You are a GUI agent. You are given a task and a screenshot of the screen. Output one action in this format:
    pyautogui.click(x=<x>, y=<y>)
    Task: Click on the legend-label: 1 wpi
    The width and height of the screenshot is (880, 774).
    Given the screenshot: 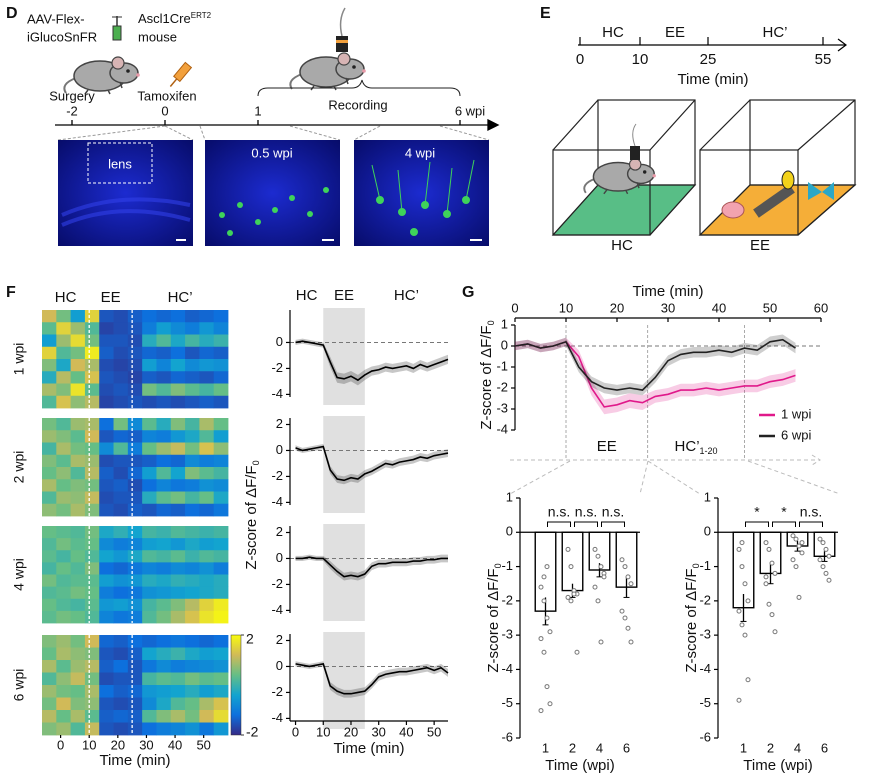 What is the action you would take?
    pyautogui.click(x=796, y=413)
    